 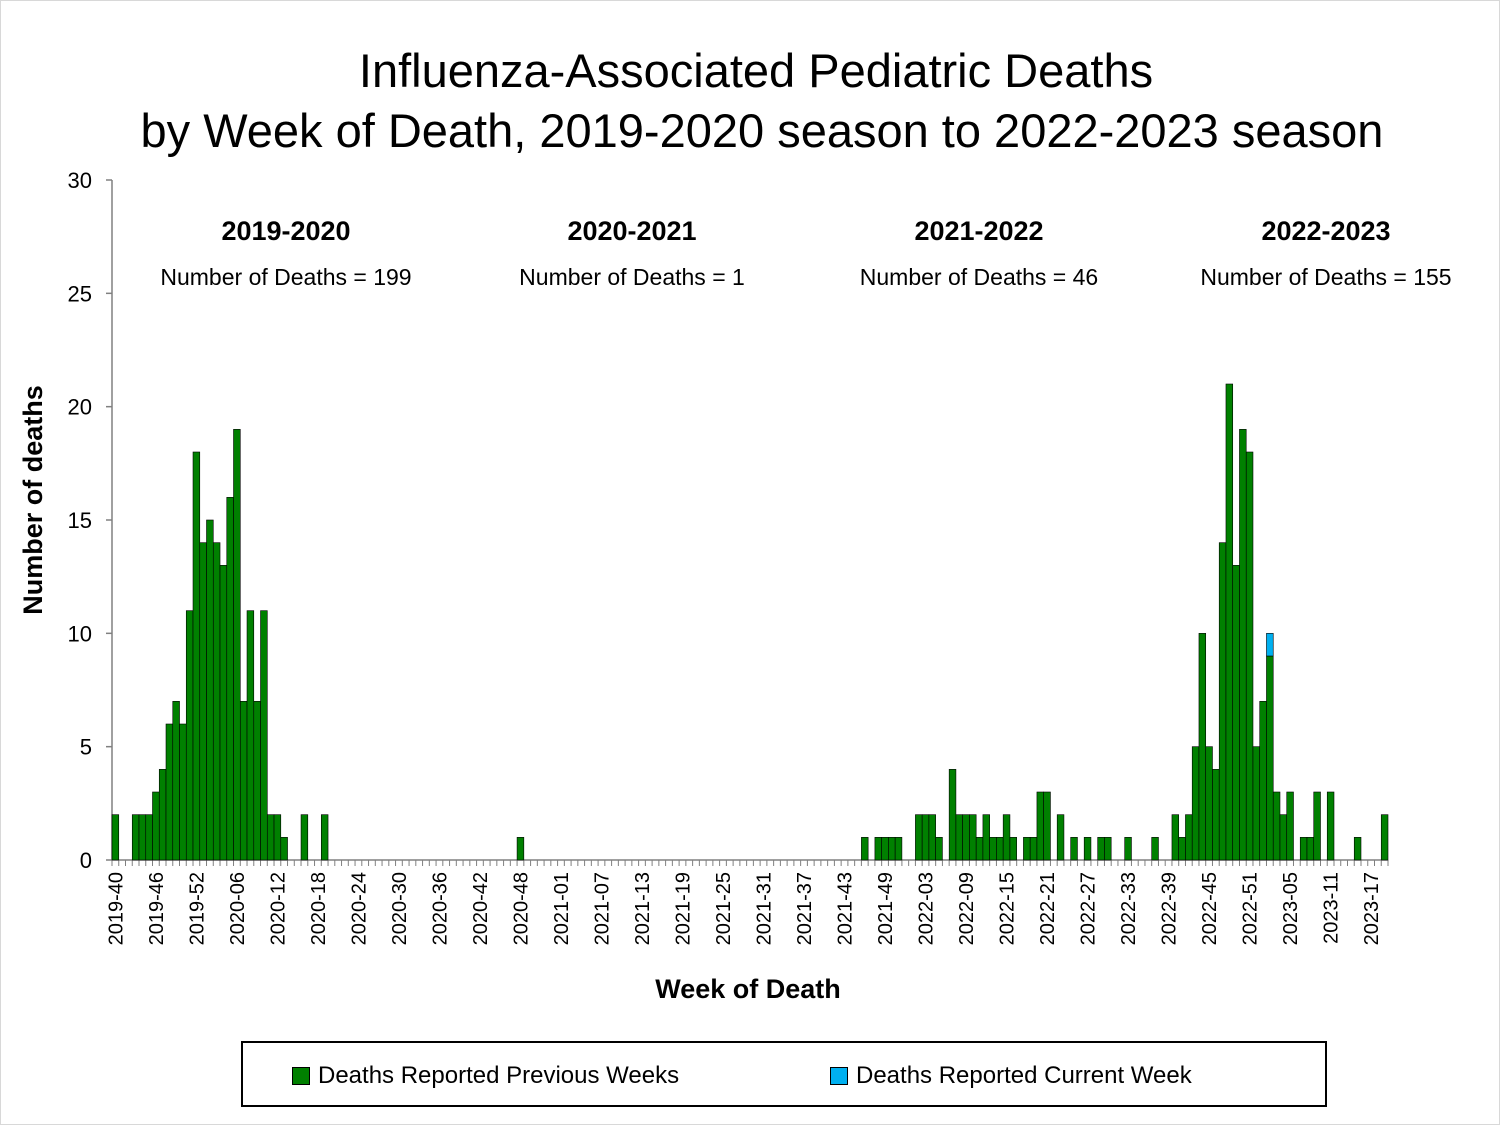 I want to click on x-tick-label: 2020-42, so click(x=481, y=908).